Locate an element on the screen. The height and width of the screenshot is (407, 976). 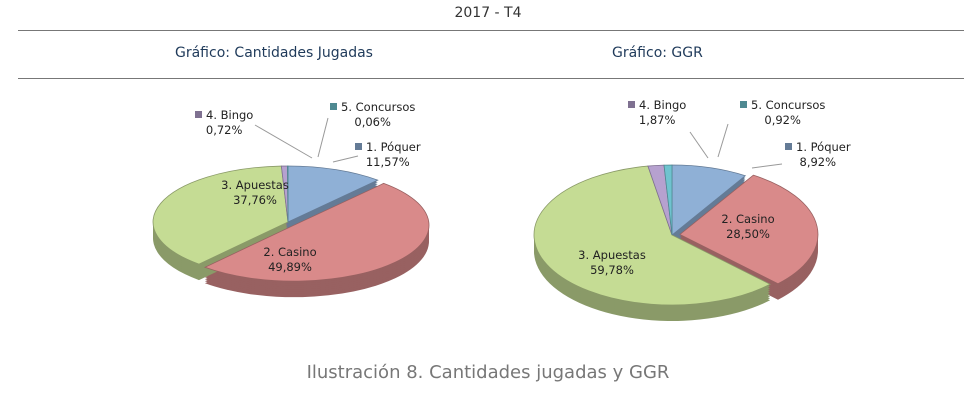
pie0-slice-poquer is located at coordinates (333, 194).